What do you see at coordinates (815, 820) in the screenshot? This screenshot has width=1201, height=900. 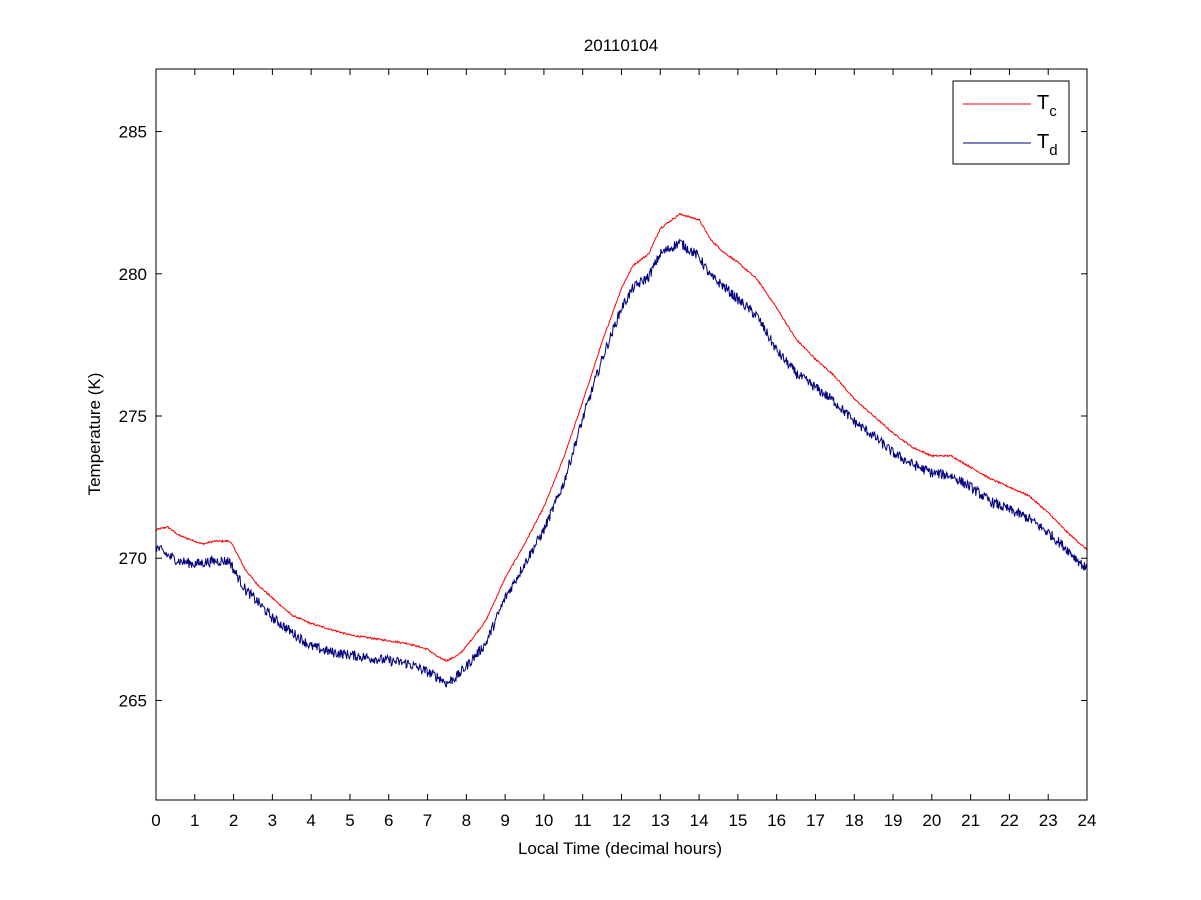 I see `x-tick-label: 17` at bounding box center [815, 820].